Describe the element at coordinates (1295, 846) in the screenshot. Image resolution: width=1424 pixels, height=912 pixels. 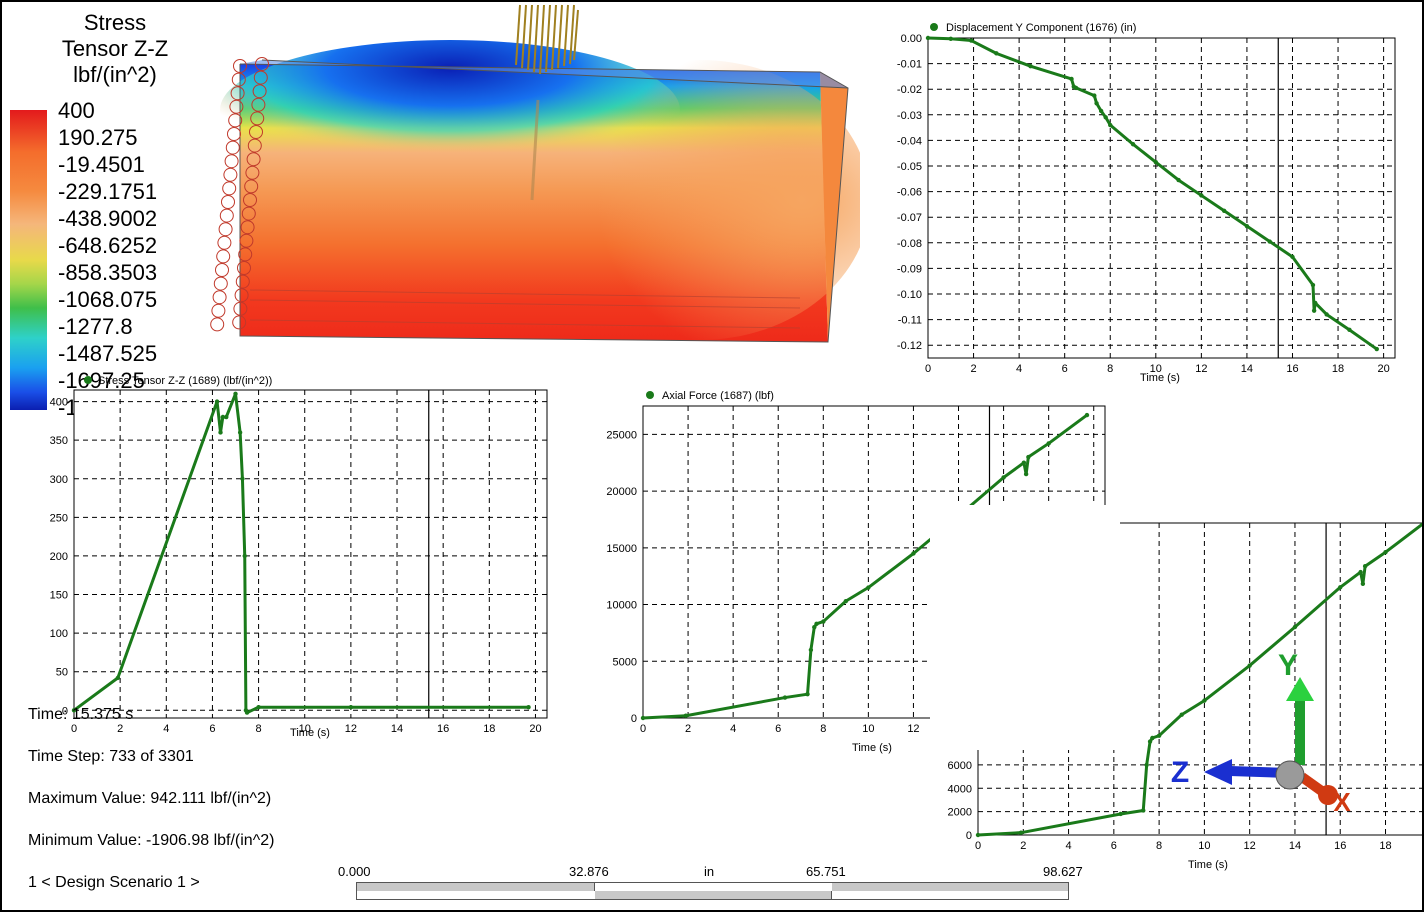
I see `x-tick-label: 14` at that location.